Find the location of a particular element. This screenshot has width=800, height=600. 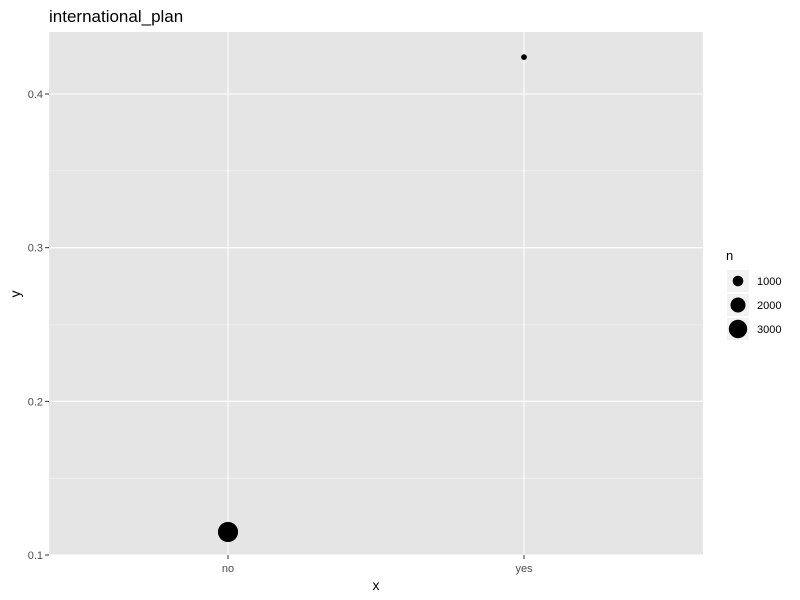

y-tick-label: 0.2 is located at coordinates (35, 402).